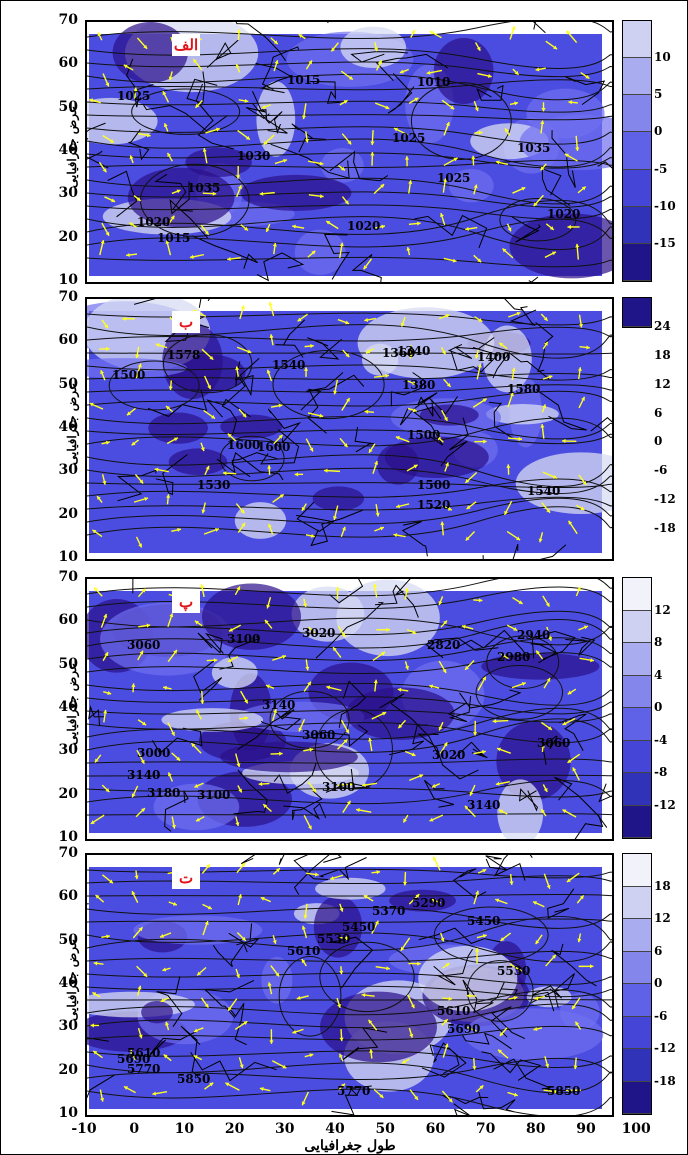 This screenshot has width=688, height=1155. What do you see at coordinates (335, 1129) in the screenshot?
I see `x-tick-label: 40` at bounding box center [335, 1129].